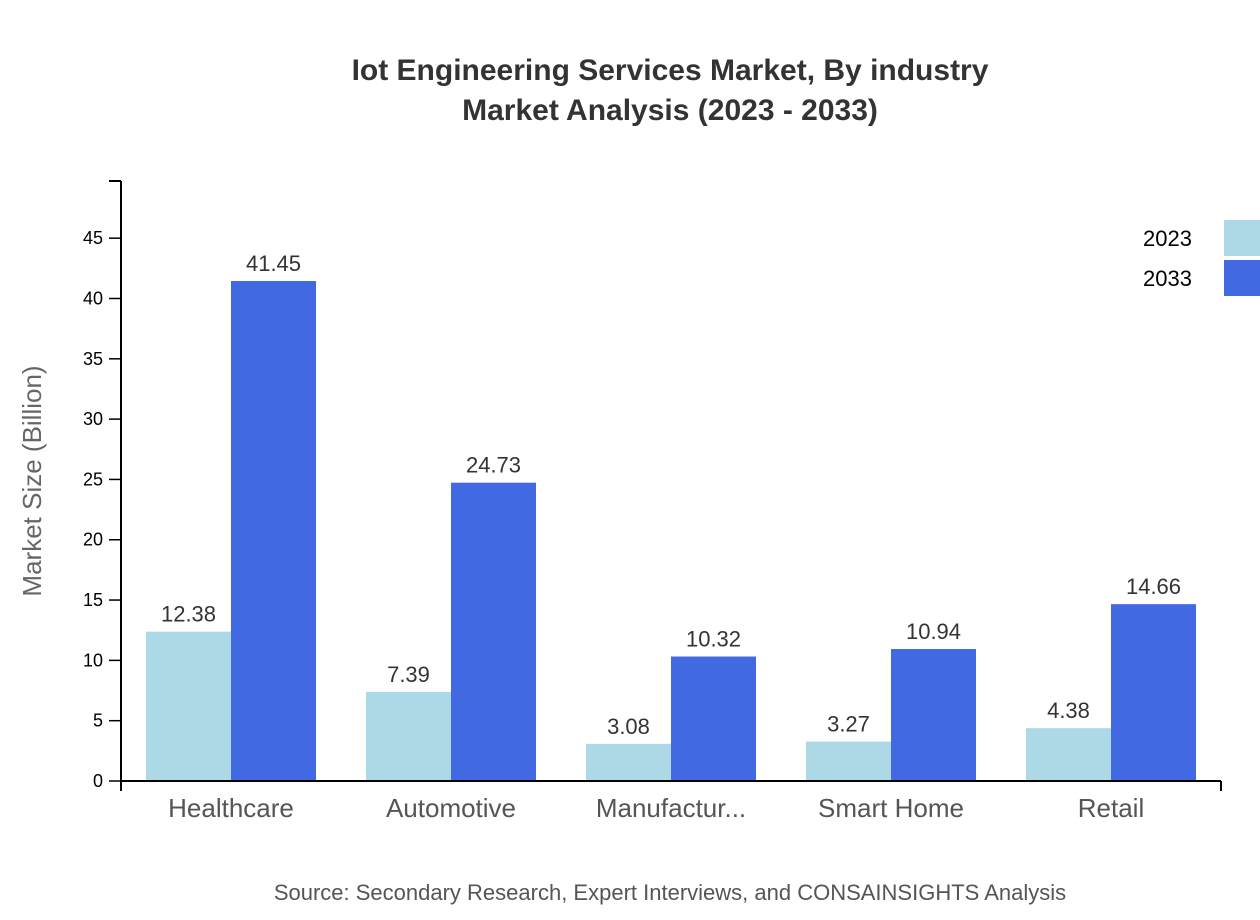 The height and width of the screenshot is (920, 1260). I want to click on y-tick-label: 35, so click(93, 359).